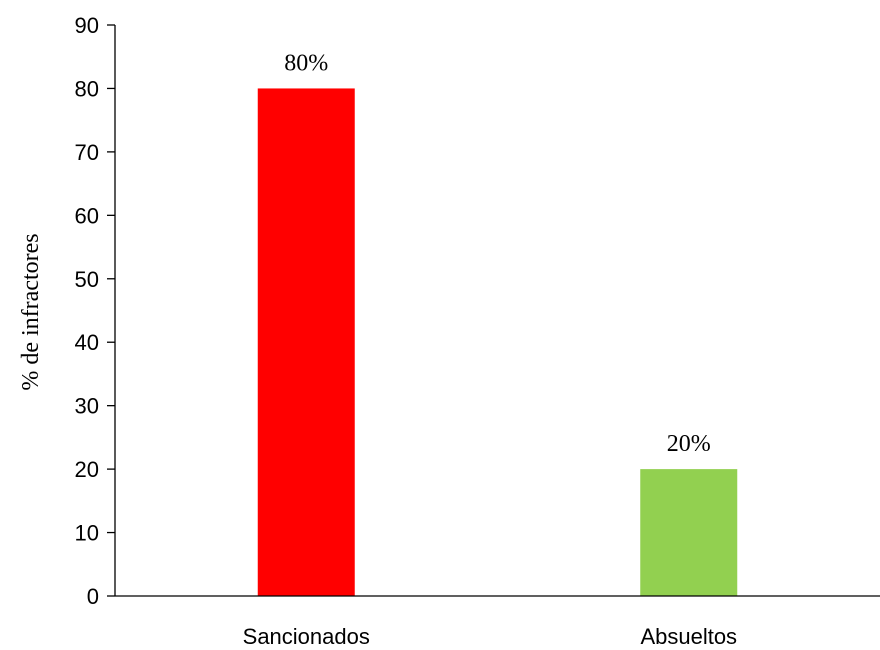 This screenshot has height=650, width=880. What do you see at coordinates (87, 215) in the screenshot?
I see `y-tick-label: 60` at bounding box center [87, 215].